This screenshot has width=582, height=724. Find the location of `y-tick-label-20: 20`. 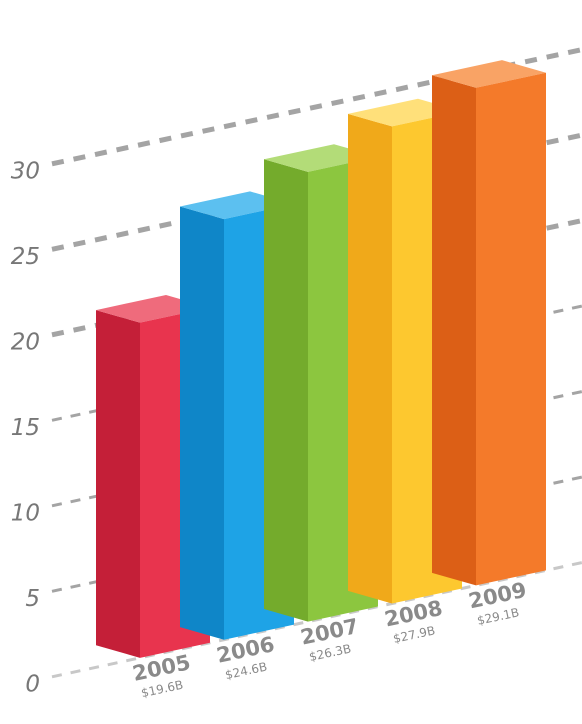

y-tick-label-20: 20 is located at coordinates (25, 343).